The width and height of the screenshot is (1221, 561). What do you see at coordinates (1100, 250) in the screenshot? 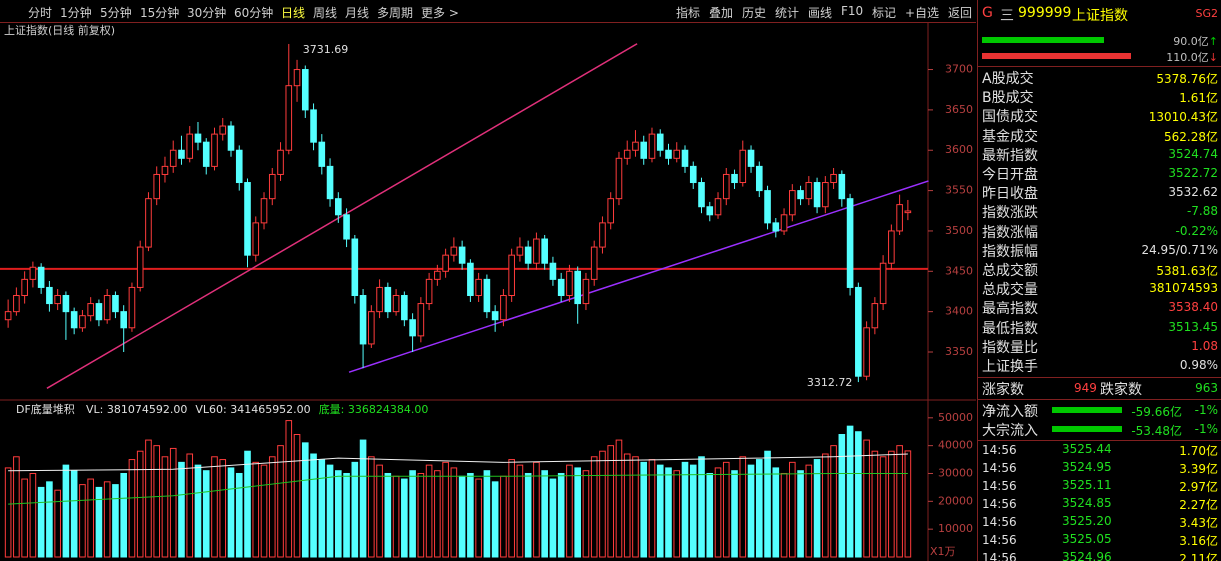
I see `stat-row: 指数振幅 24.95/0.71%` at bounding box center [1100, 250].